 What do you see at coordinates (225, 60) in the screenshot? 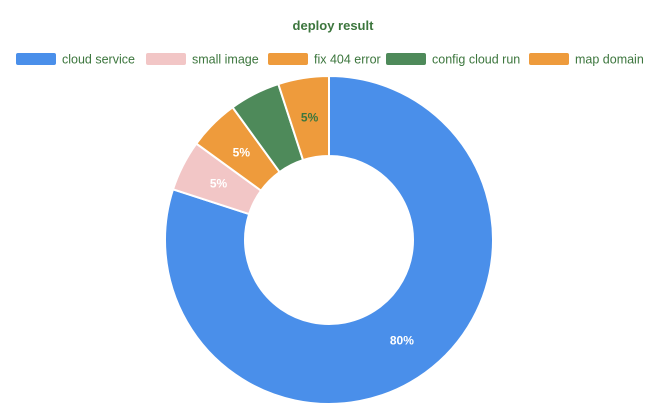
I see `legend-label: small image` at bounding box center [225, 60].